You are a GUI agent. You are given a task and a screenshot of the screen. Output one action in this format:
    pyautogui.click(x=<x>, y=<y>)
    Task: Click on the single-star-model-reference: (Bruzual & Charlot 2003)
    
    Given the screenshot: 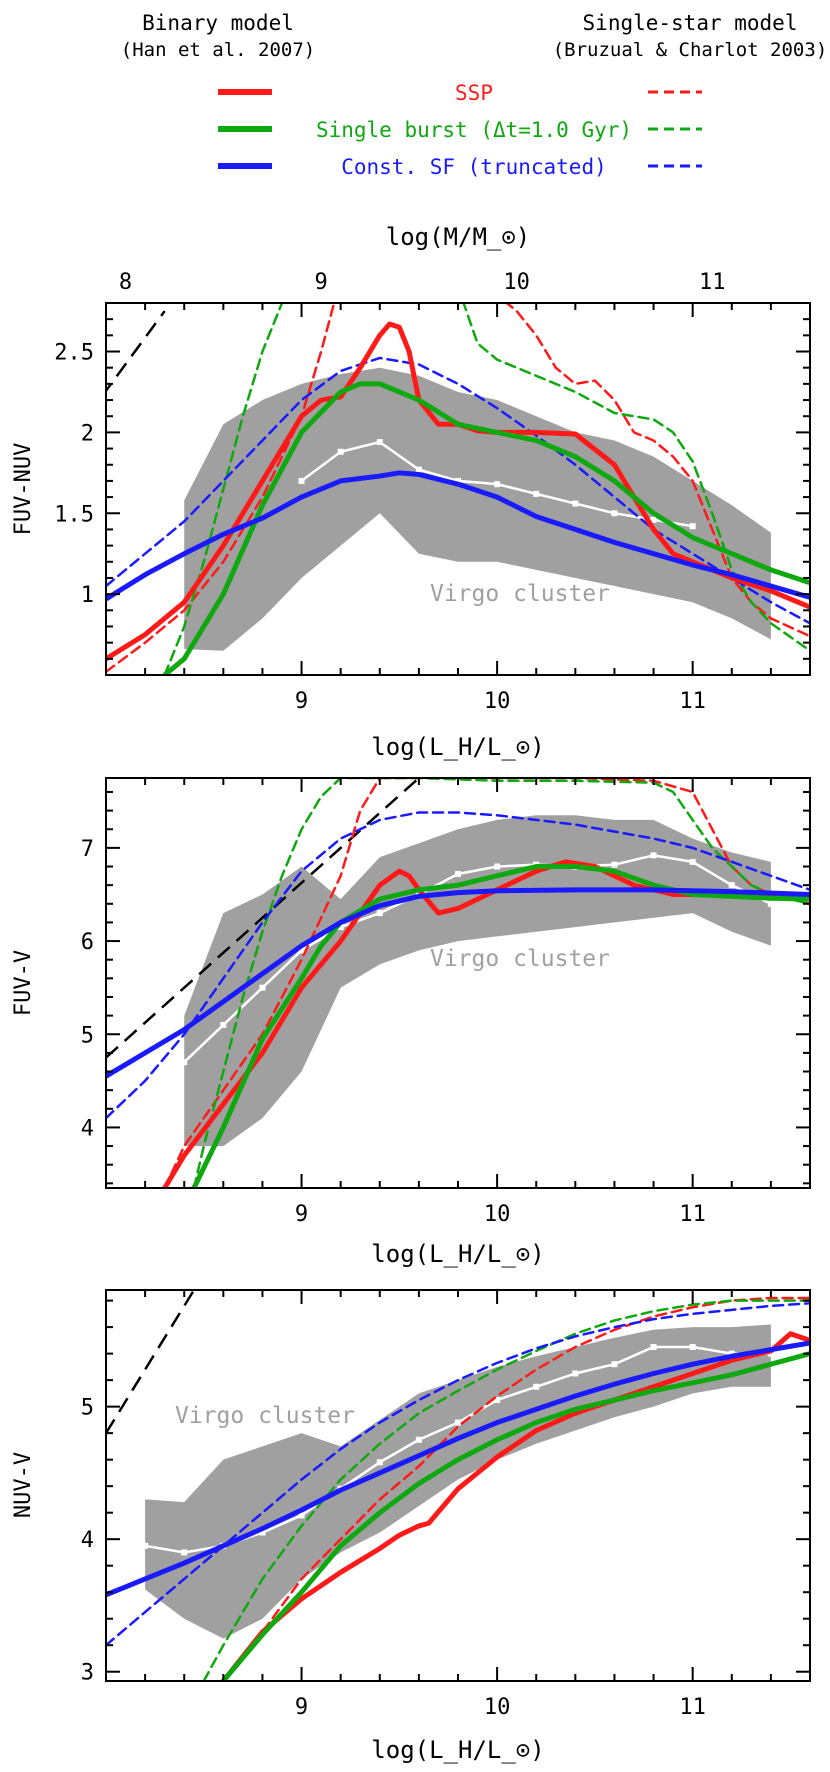 What is the action you would take?
    pyautogui.click(x=690, y=50)
    